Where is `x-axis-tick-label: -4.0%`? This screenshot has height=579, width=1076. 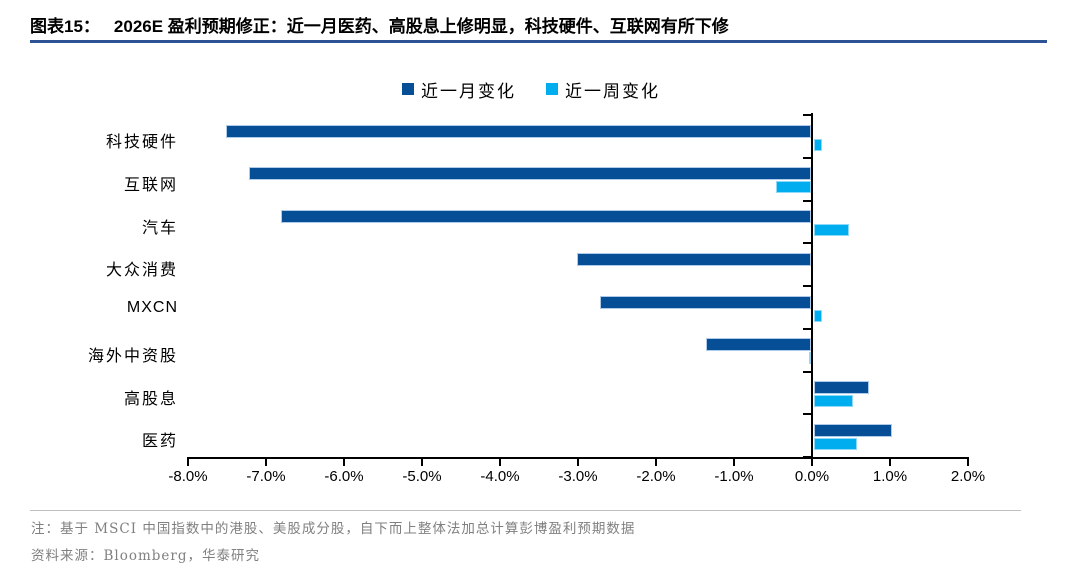 x-axis-tick-label: -4.0% is located at coordinates (500, 476).